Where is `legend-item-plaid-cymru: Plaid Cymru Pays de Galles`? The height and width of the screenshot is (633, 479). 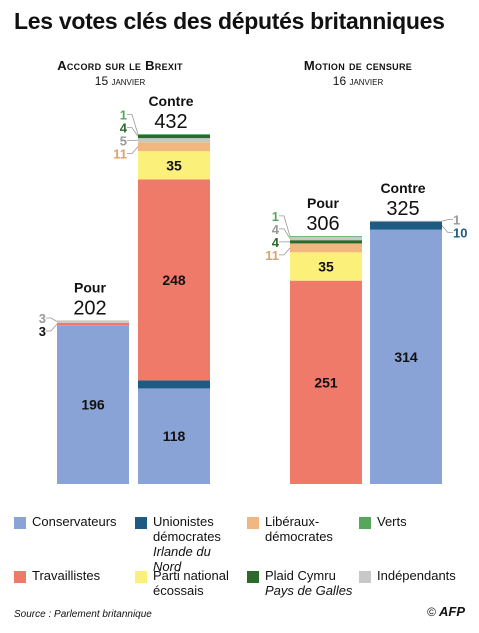 legend-item-plaid-cymru: Plaid Cymru Pays de Galles is located at coordinates (299, 583).